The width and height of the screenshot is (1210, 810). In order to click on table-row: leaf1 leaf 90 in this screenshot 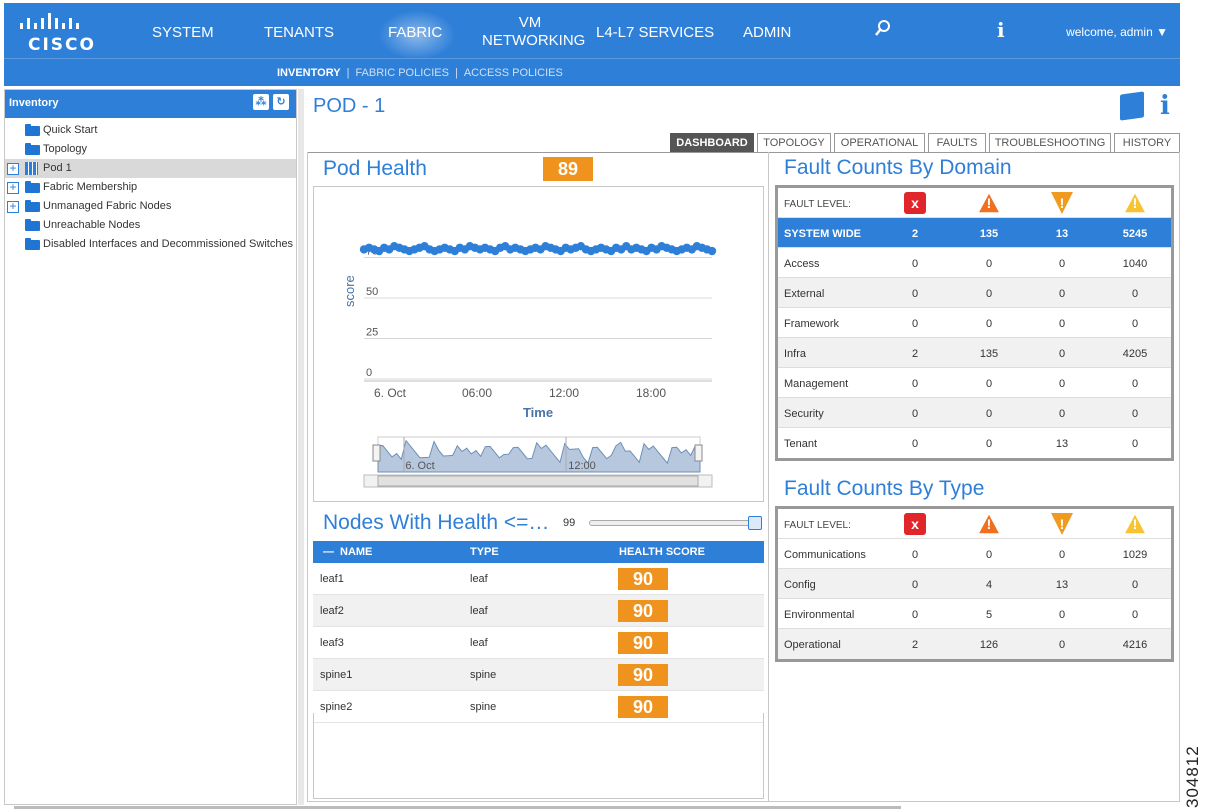, I will do `click(538, 579)`.